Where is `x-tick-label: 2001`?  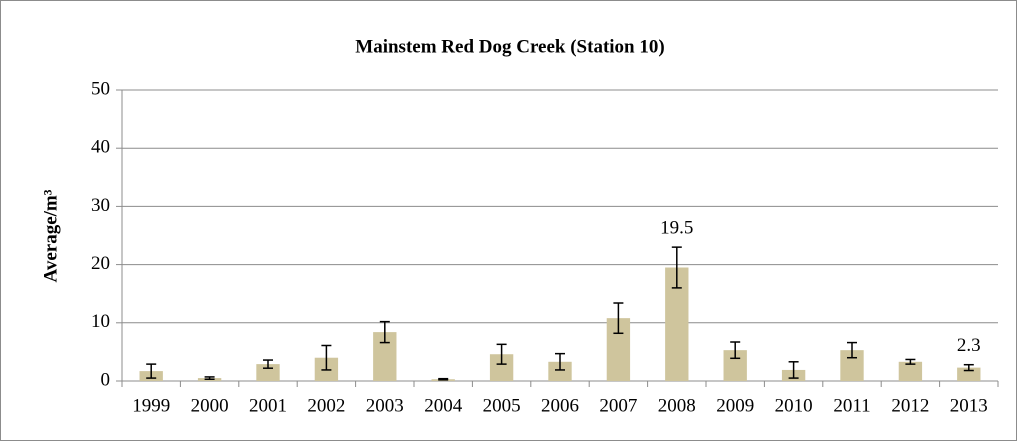 x-tick-label: 2001 is located at coordinates (268, 405).